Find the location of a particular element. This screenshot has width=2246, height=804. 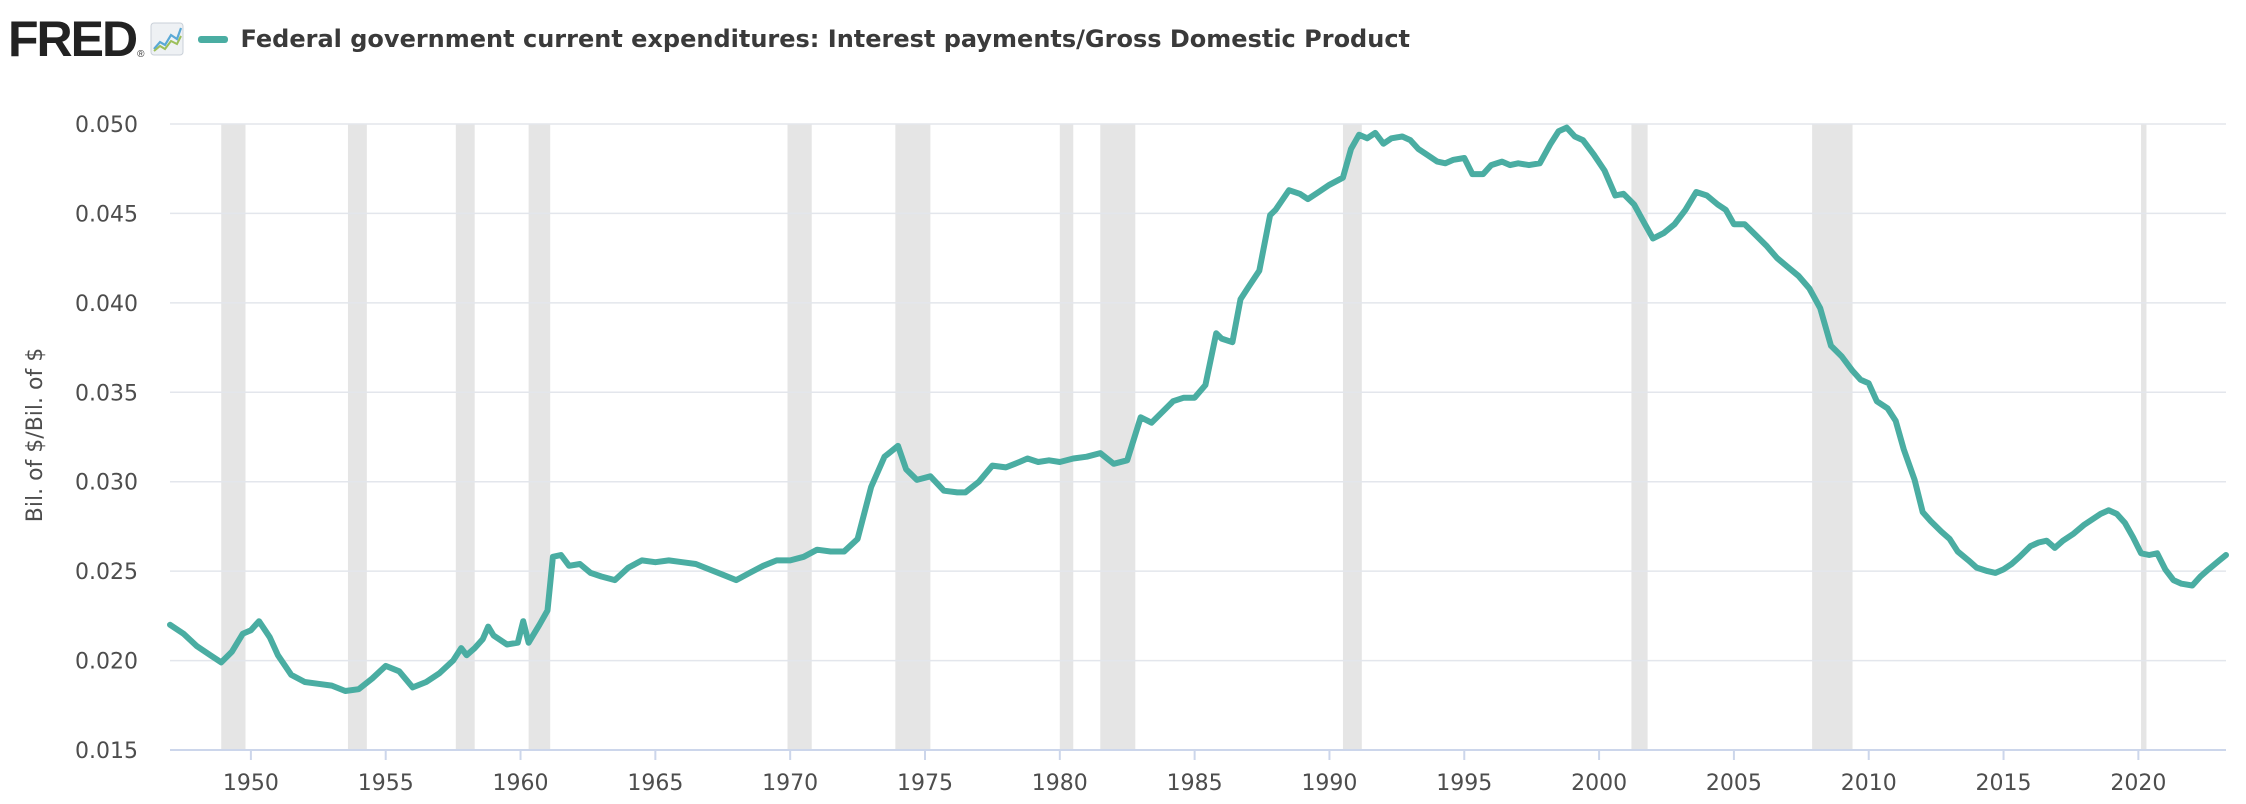

fred-logo-text: FRED is located at coordinates (73, 39).